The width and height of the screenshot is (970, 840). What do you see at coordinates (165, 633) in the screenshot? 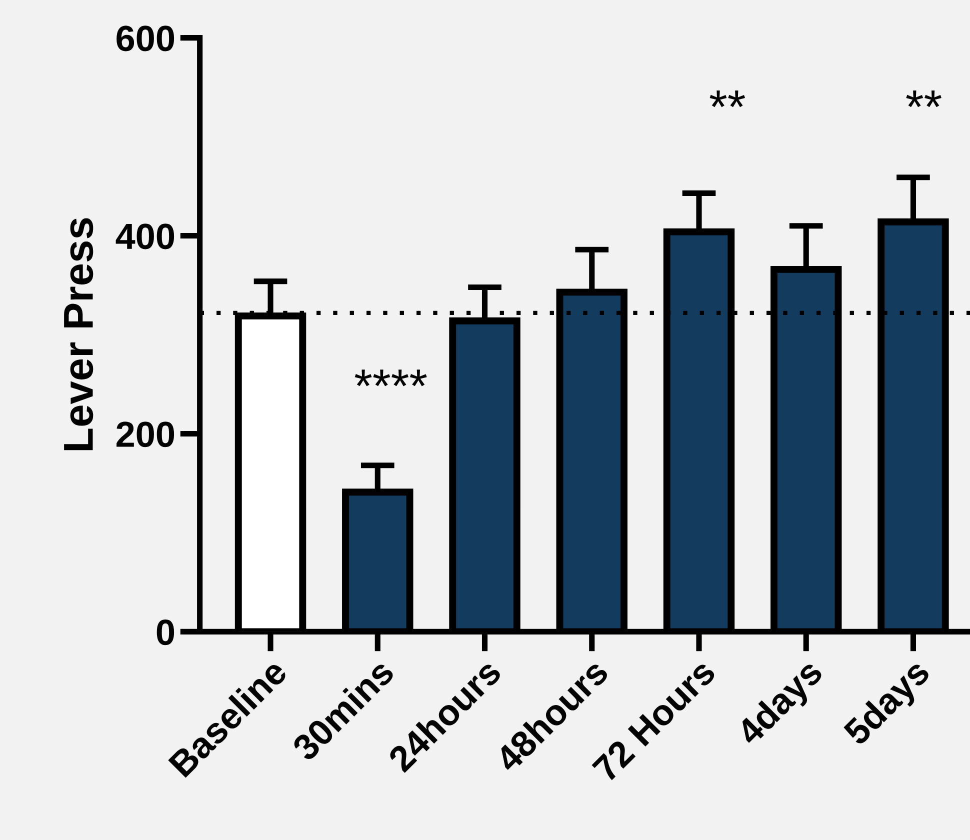
I see `y-tick-label: 0` at bounding box center [165, 633].